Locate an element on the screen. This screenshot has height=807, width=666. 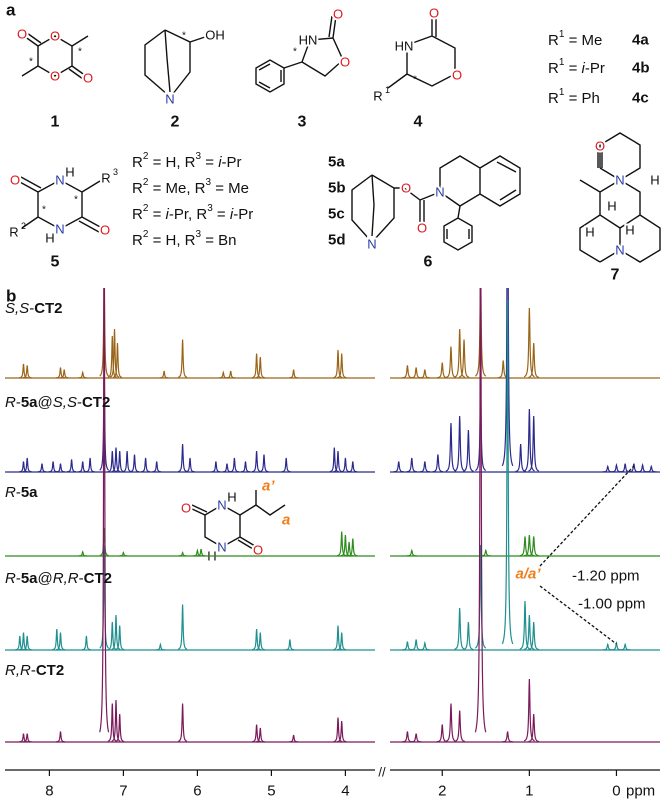
text-part: CT2 is located at coordinates (96, 402).